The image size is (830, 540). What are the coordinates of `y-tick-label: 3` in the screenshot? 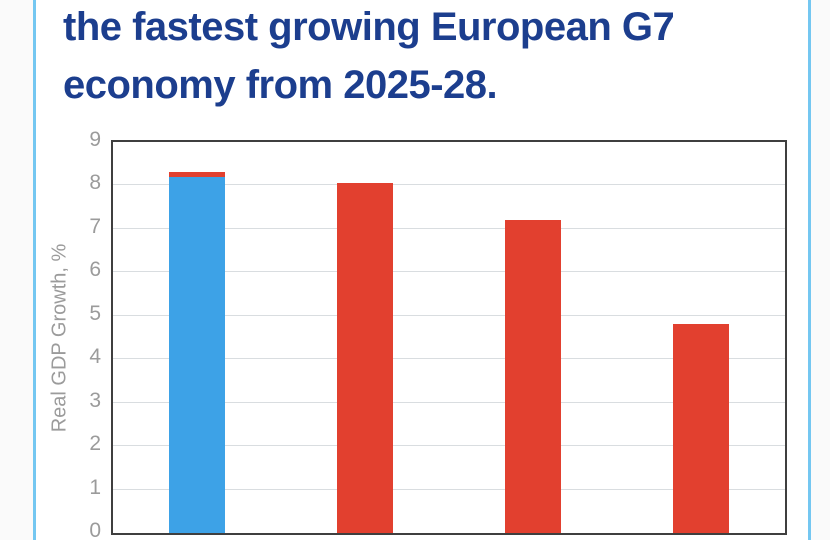 It's located at (95, 400).